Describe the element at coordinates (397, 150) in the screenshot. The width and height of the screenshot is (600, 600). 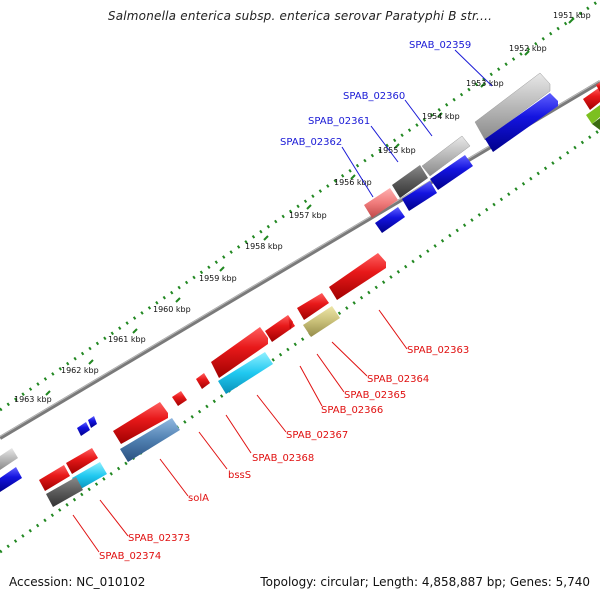
I see `tick-label: 1955 kbp` at that location.